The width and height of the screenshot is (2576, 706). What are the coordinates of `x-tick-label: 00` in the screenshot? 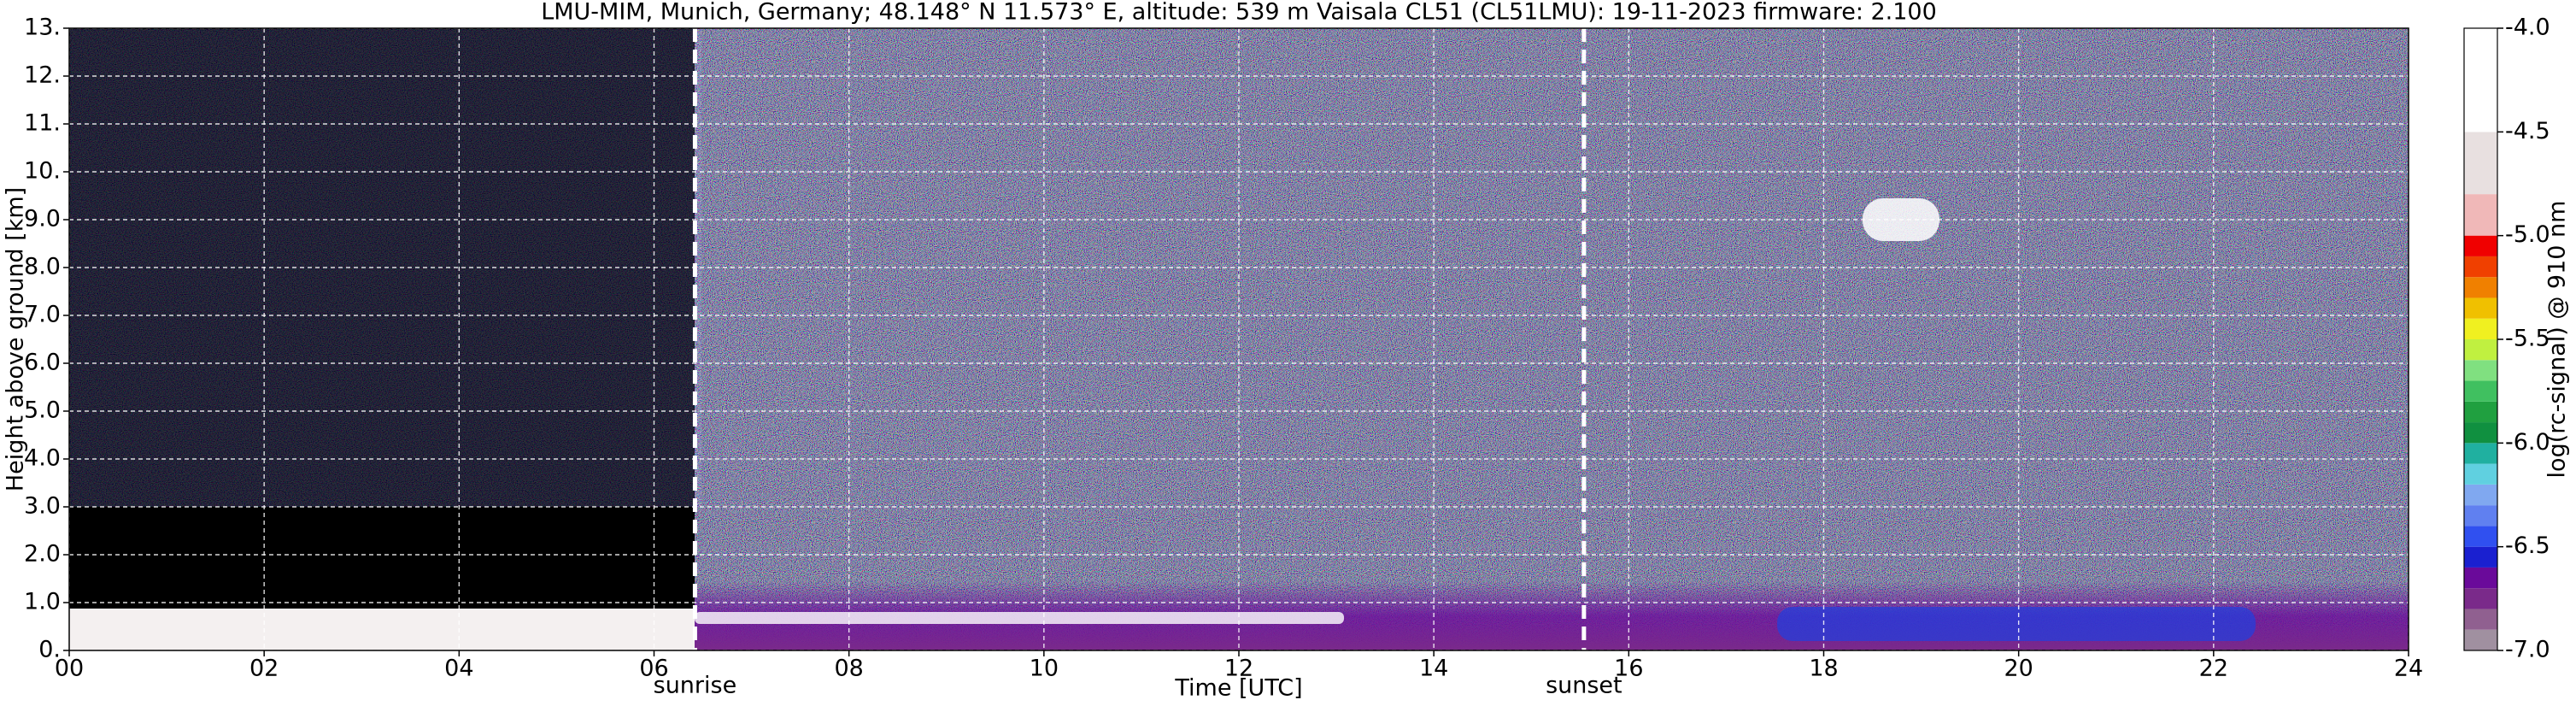 It's located at (69, 669).